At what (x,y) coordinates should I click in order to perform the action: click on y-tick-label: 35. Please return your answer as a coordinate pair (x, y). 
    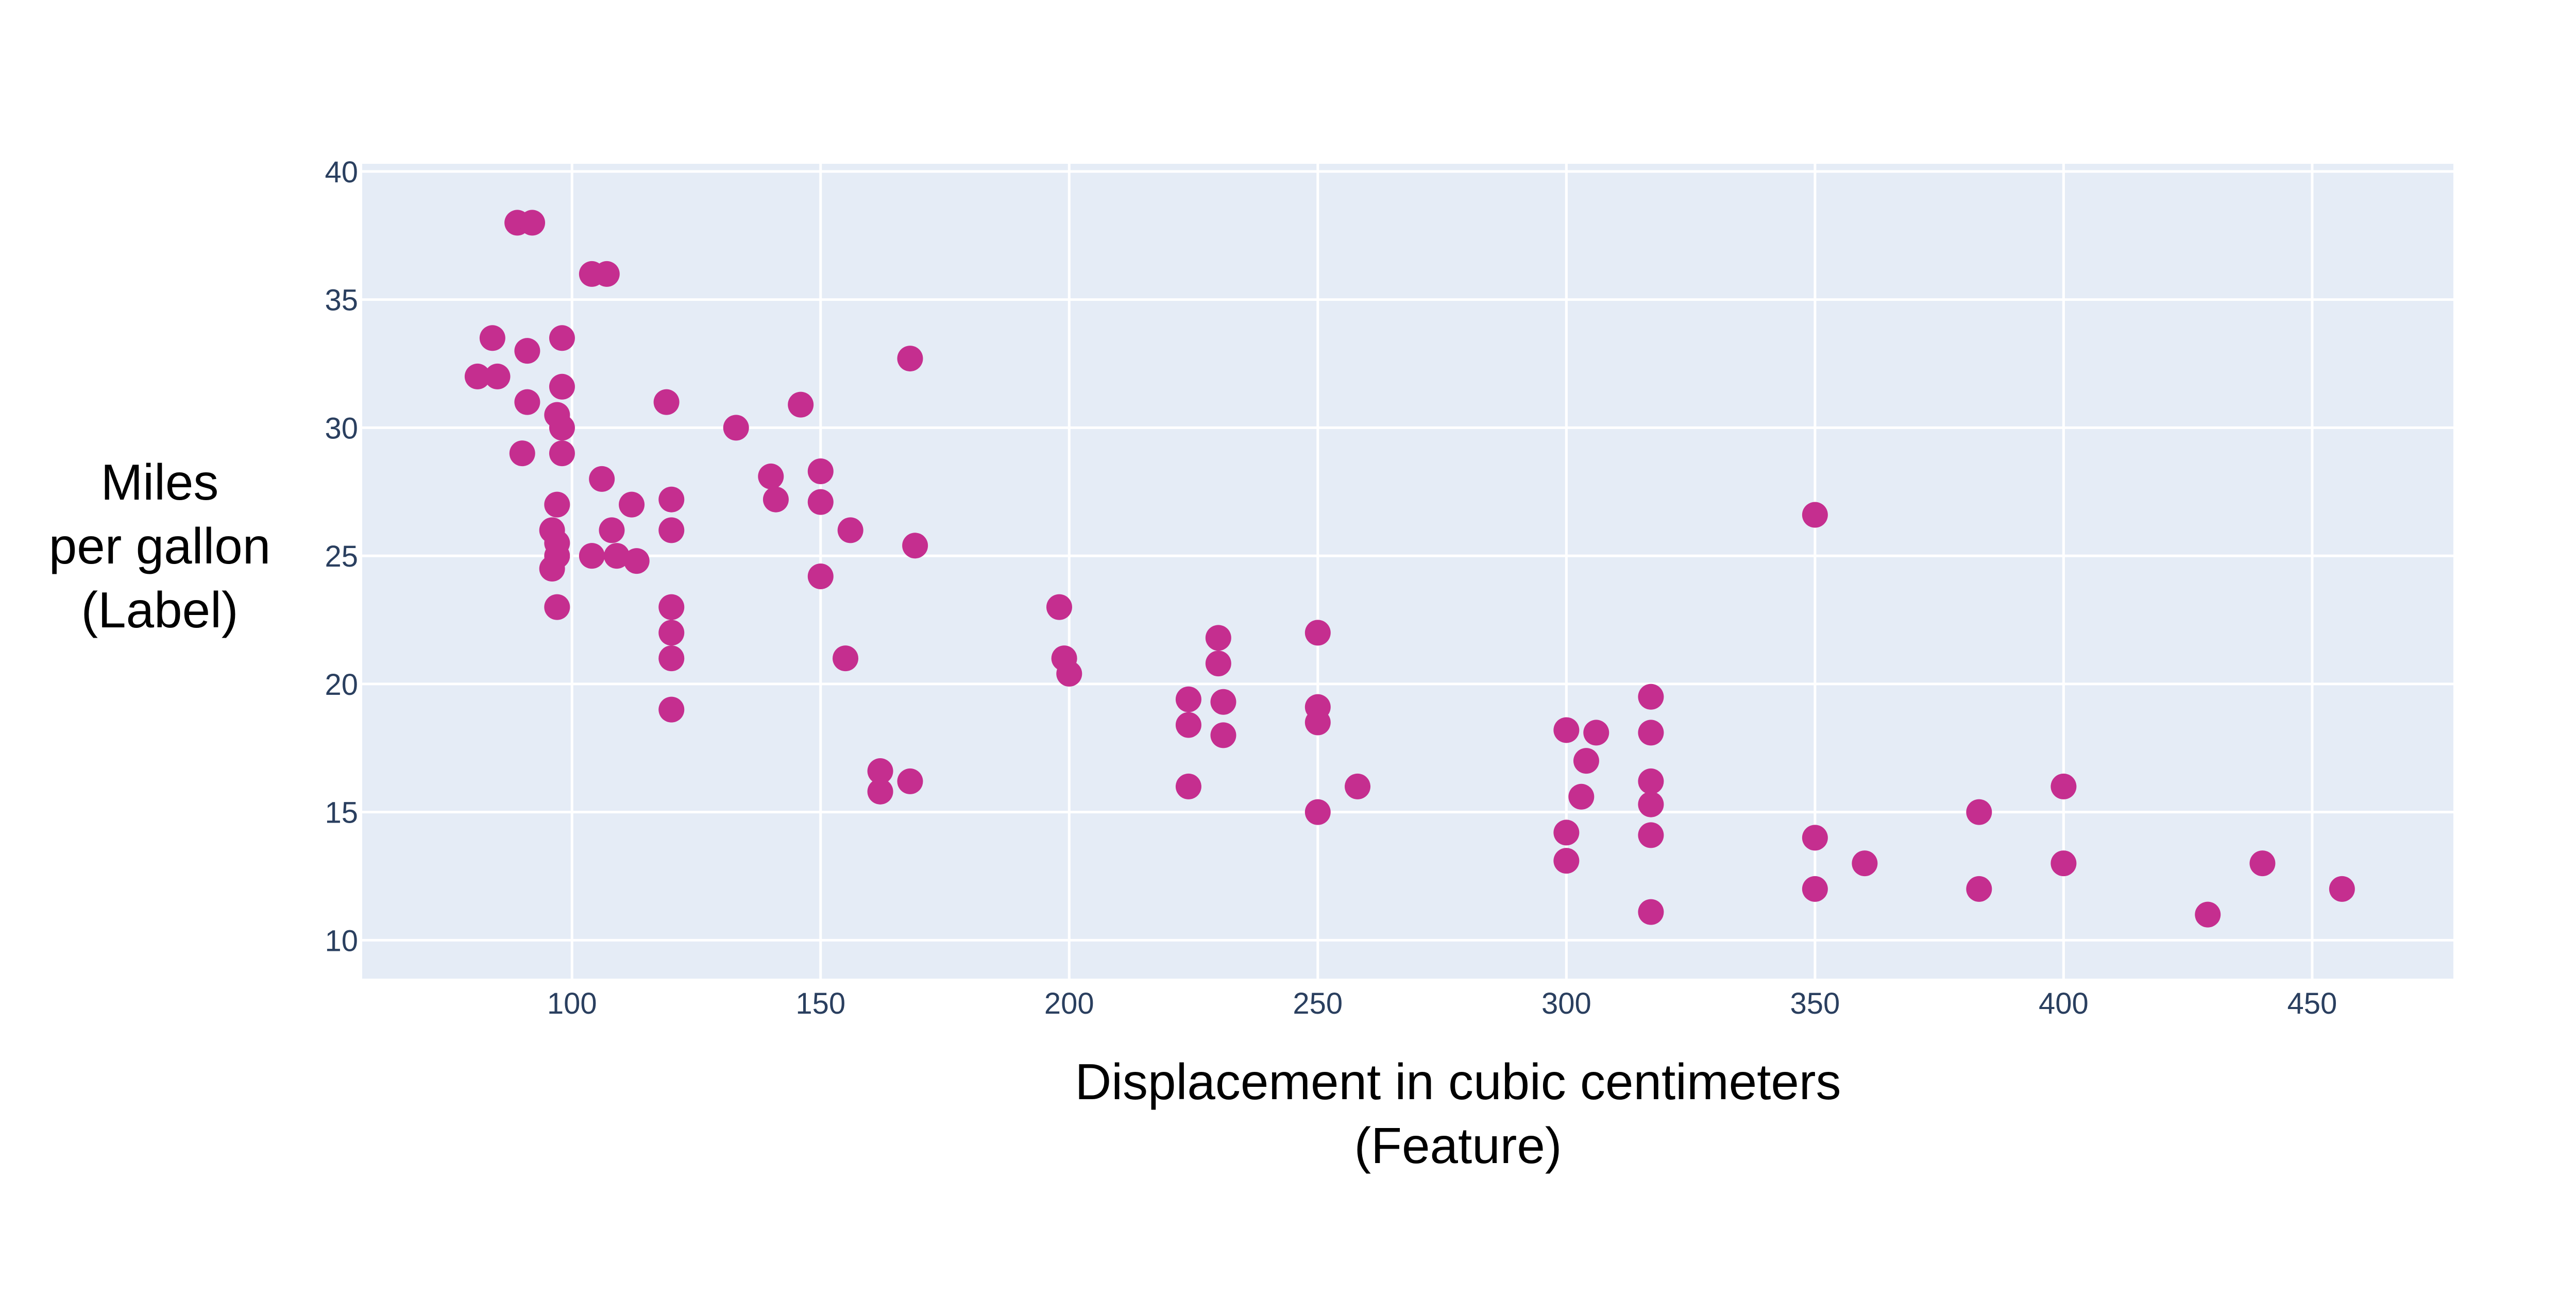
    Looking at the image, I should click on (341, 300).